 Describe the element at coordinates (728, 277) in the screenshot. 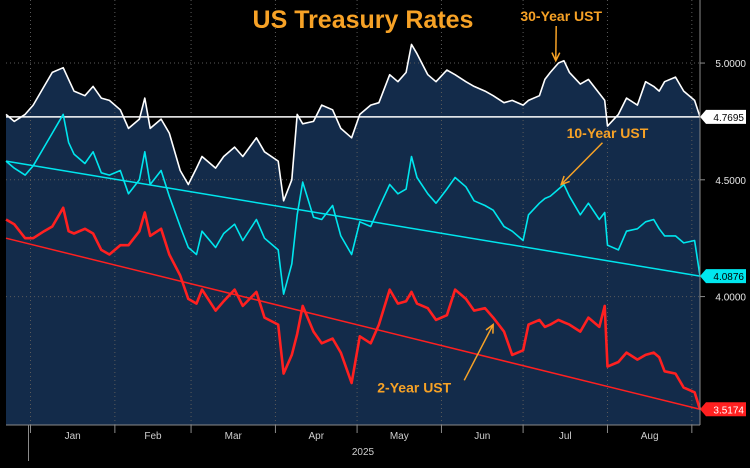

I see `last-value-label: 4.0876` at that location.